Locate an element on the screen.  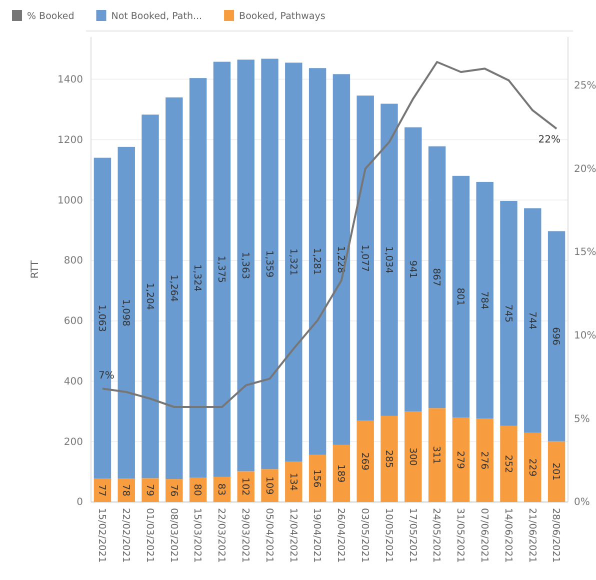
data-label: 1,375 is located at coordinates (221, 269).